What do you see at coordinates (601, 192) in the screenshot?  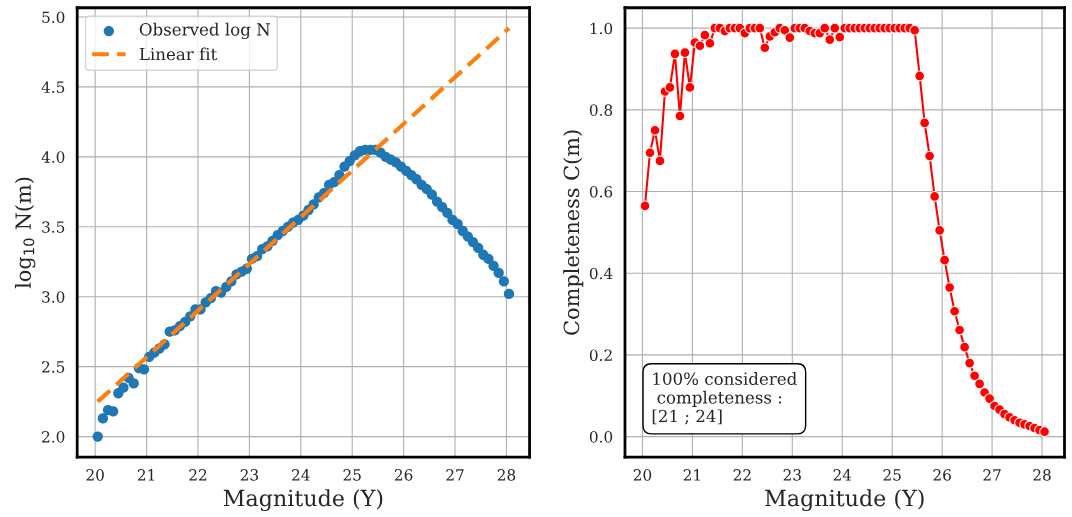 I see `y-tick-label: 0.6` at bounding box center [601, 192].